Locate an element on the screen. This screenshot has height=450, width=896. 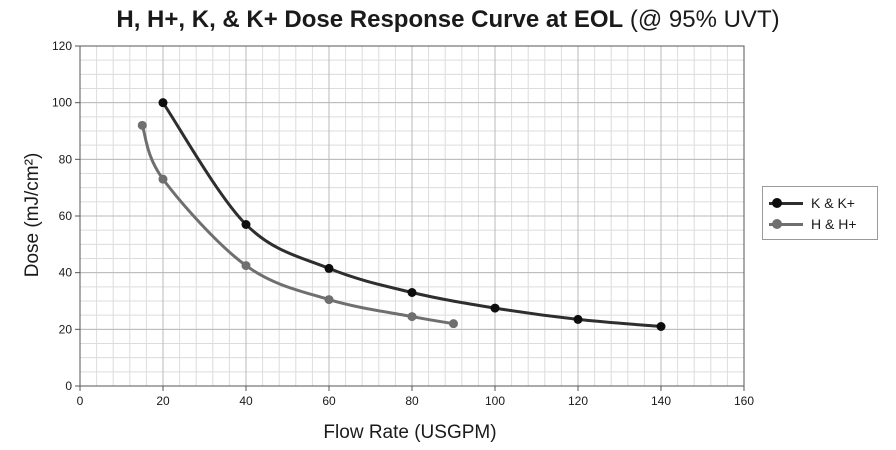
y-axis-ticks: 0 20 40 60 80 100 120 is located at coordinates (66, 216).